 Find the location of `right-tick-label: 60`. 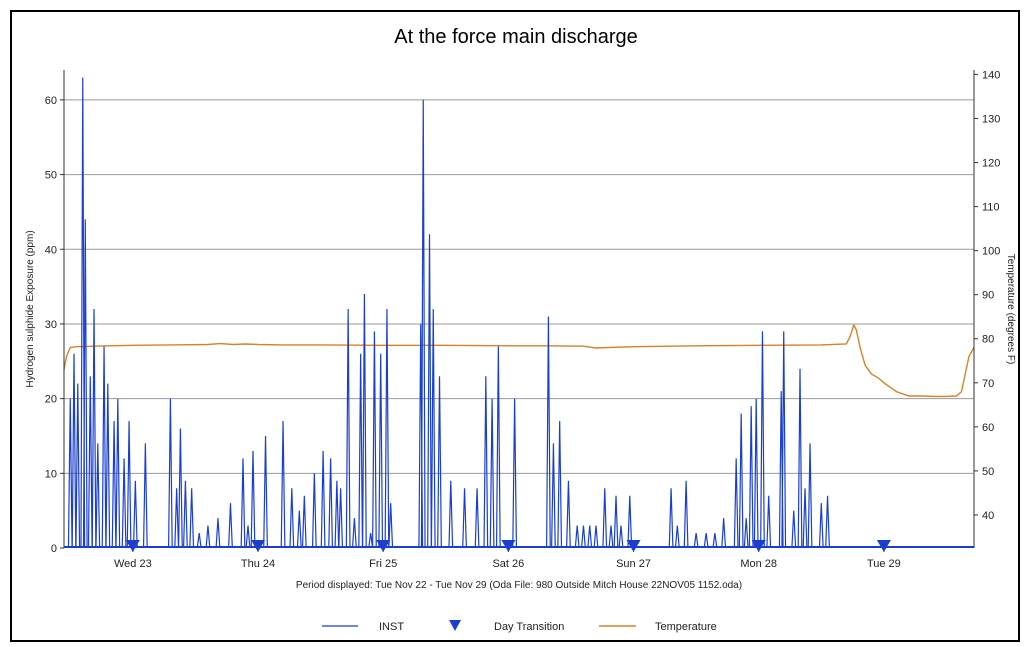

right-tick-label: 60 is located at coordinates (988, 428).